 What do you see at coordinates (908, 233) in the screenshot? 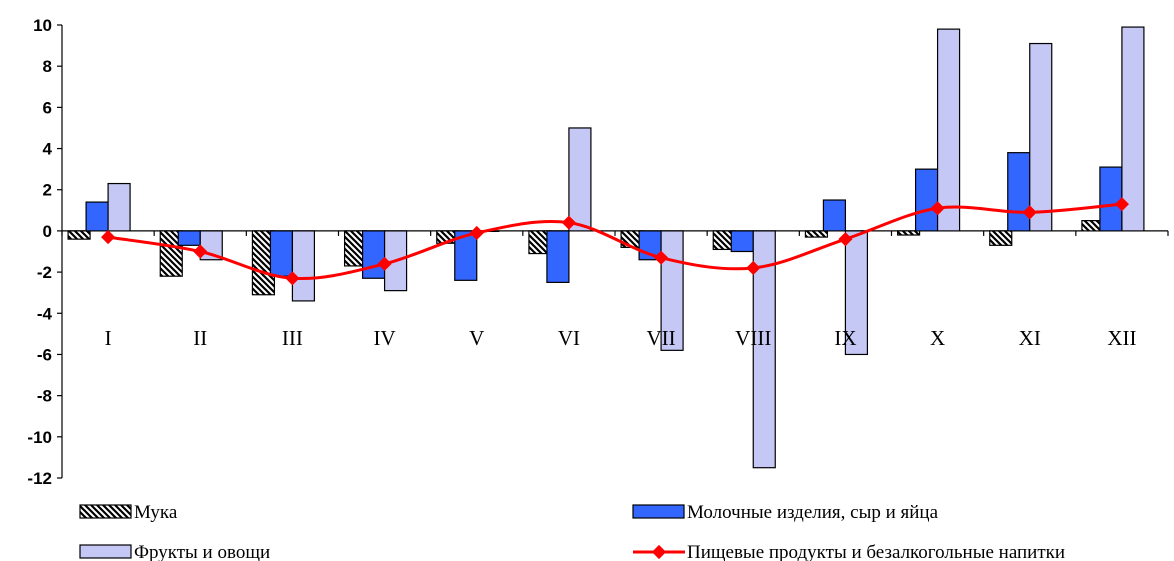
I see `bar-series-1-X` at bounding box center [908, 233].